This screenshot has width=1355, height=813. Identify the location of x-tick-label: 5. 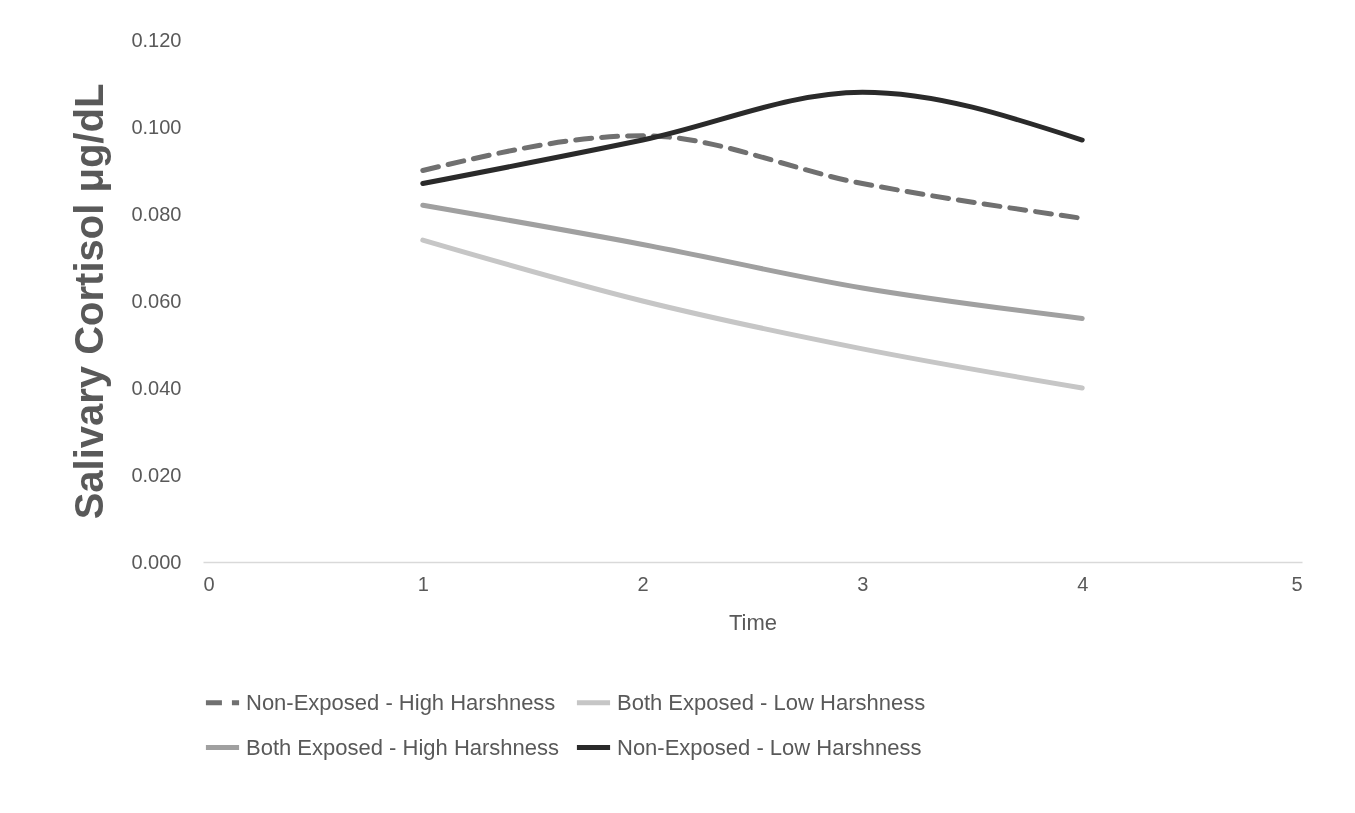
(1297, 583).